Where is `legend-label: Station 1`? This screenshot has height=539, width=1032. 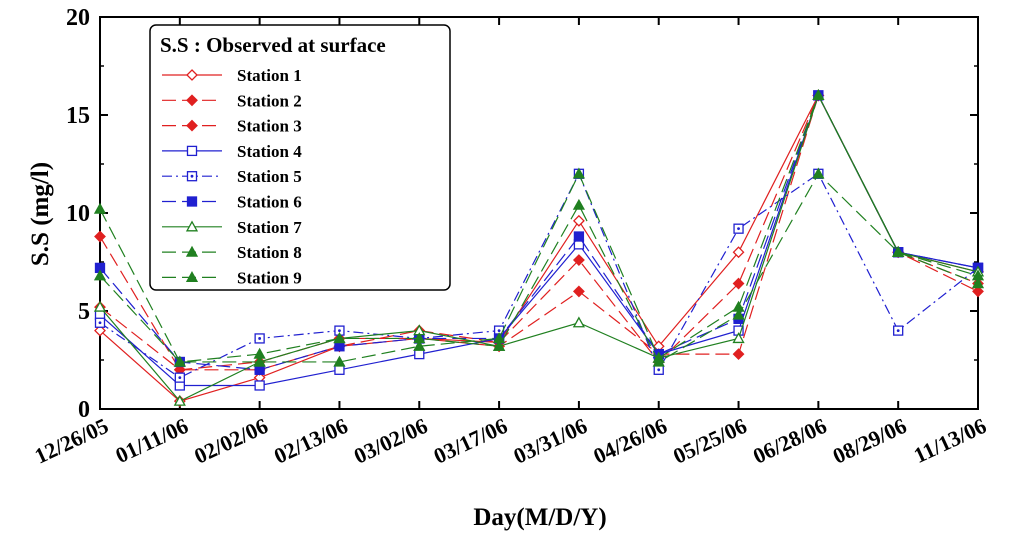 legend-label: Station 1 is located at coordinates (269, 75).